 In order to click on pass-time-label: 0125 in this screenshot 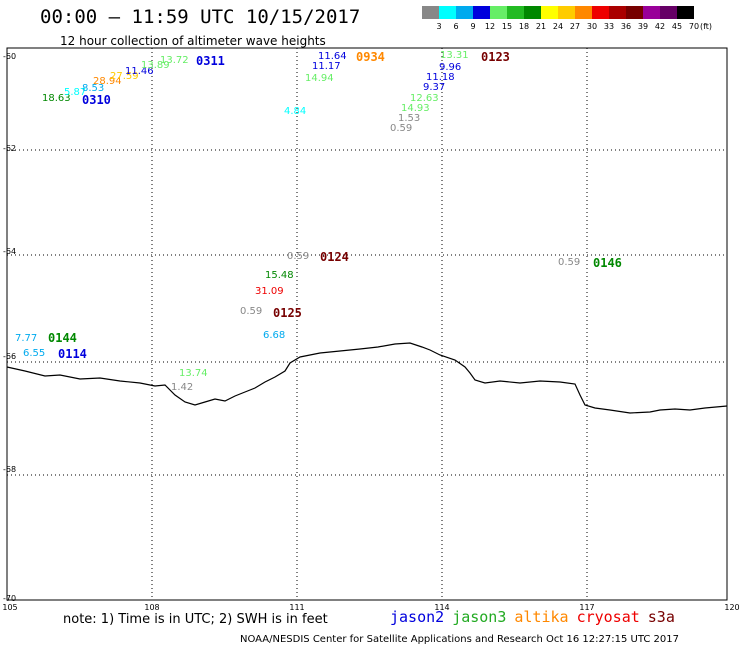, I will do `click(287, 313)`.